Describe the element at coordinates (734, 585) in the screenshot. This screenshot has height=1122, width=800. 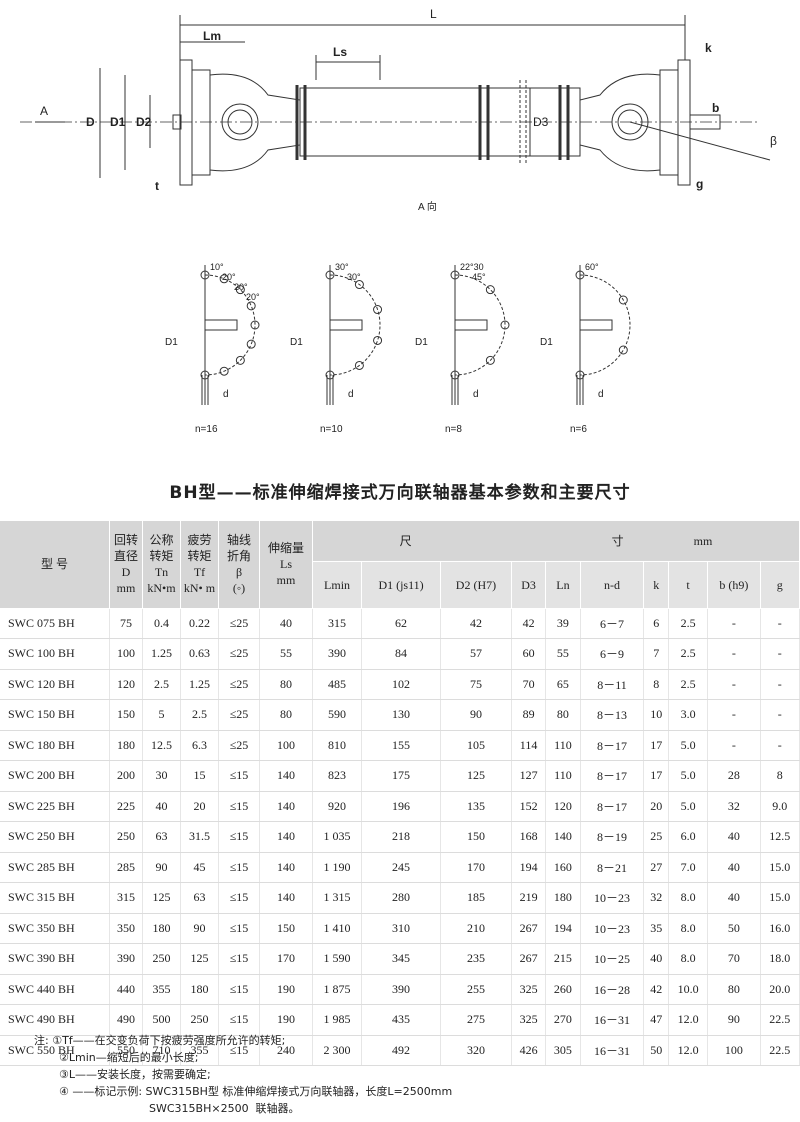
I see `subheader-8: b (h9)` at that location.